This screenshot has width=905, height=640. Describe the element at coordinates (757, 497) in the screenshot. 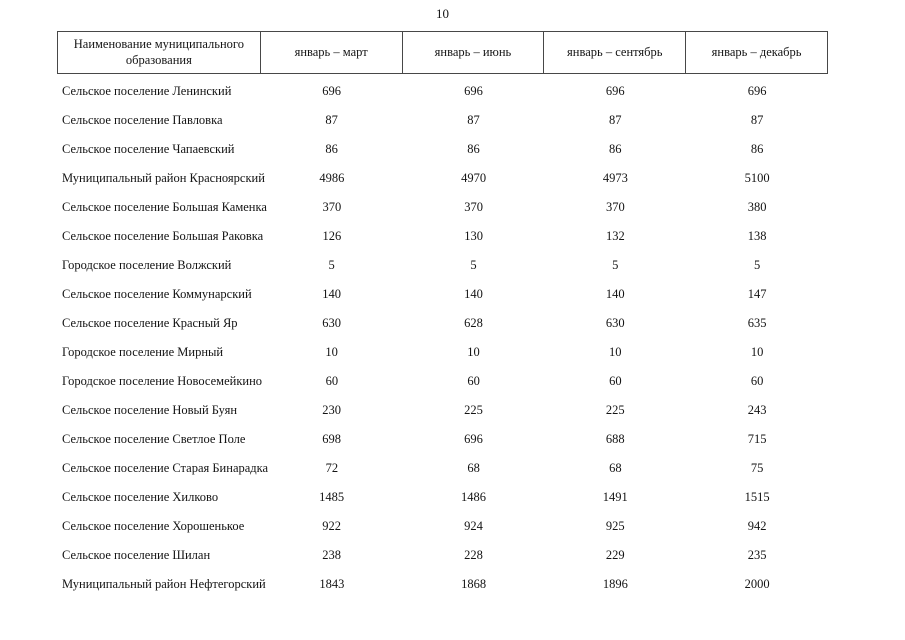

I see `row-value: 1515` at that location.